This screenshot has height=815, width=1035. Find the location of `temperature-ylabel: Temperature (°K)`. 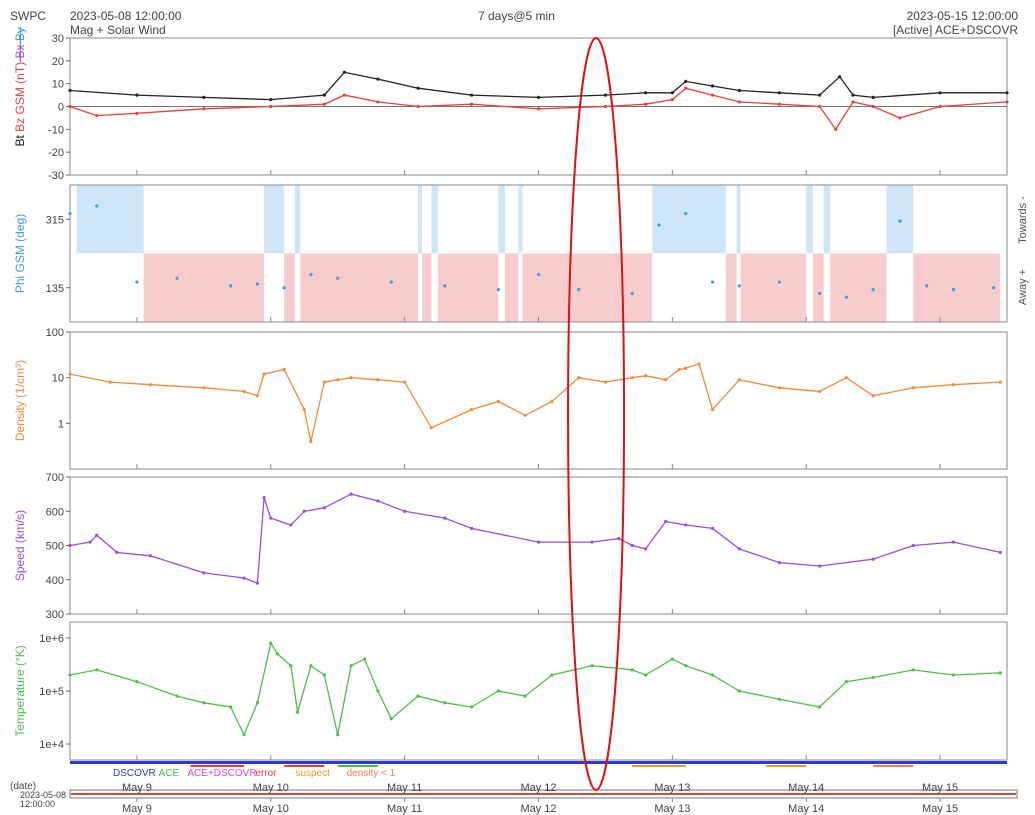

temperature-ylabel: Temperature (°K) is located at coordinates (20, 691).